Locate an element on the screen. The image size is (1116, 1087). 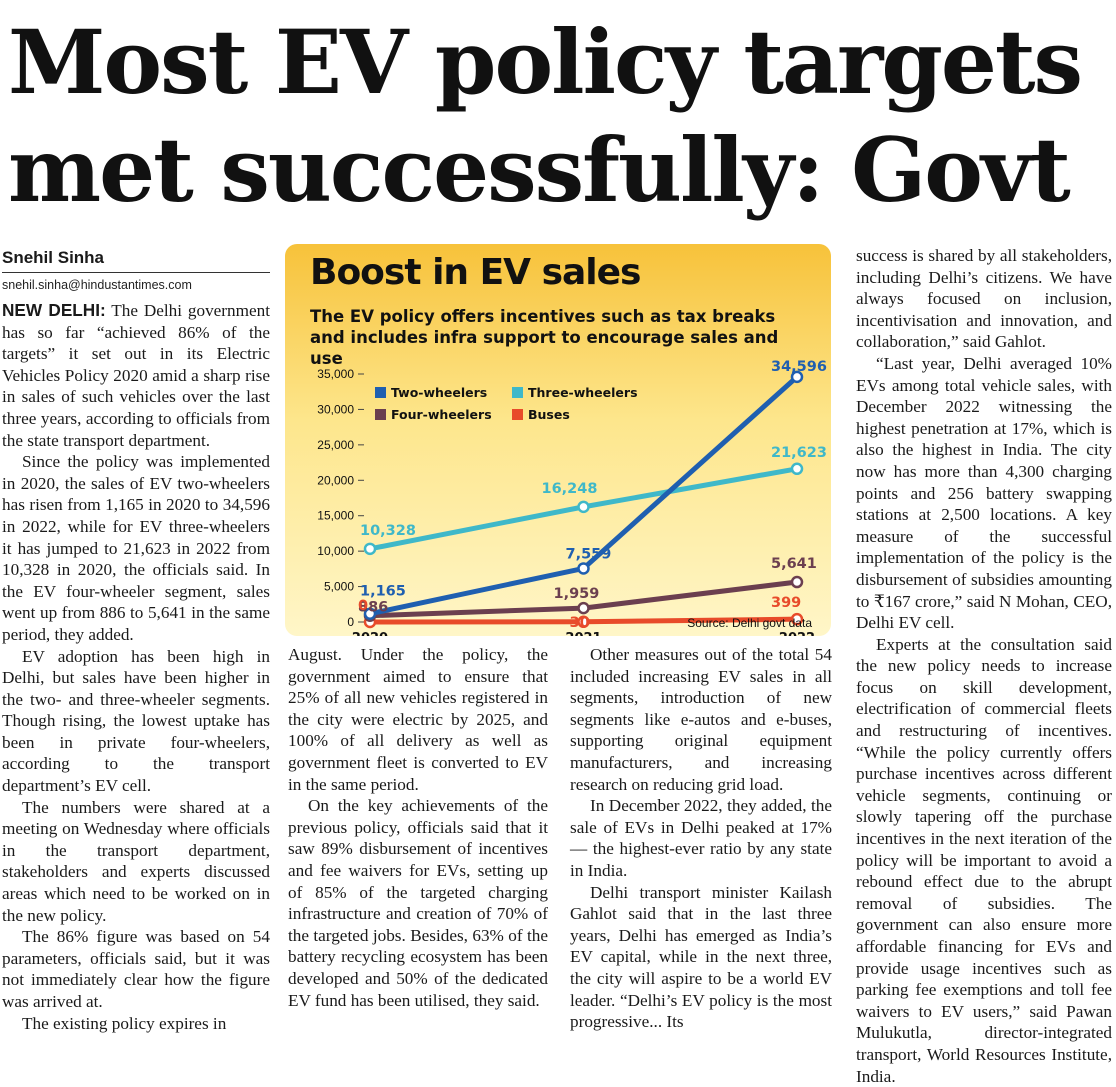
paragraph: The existing policy expires in is located at coordinates (124, 1023).